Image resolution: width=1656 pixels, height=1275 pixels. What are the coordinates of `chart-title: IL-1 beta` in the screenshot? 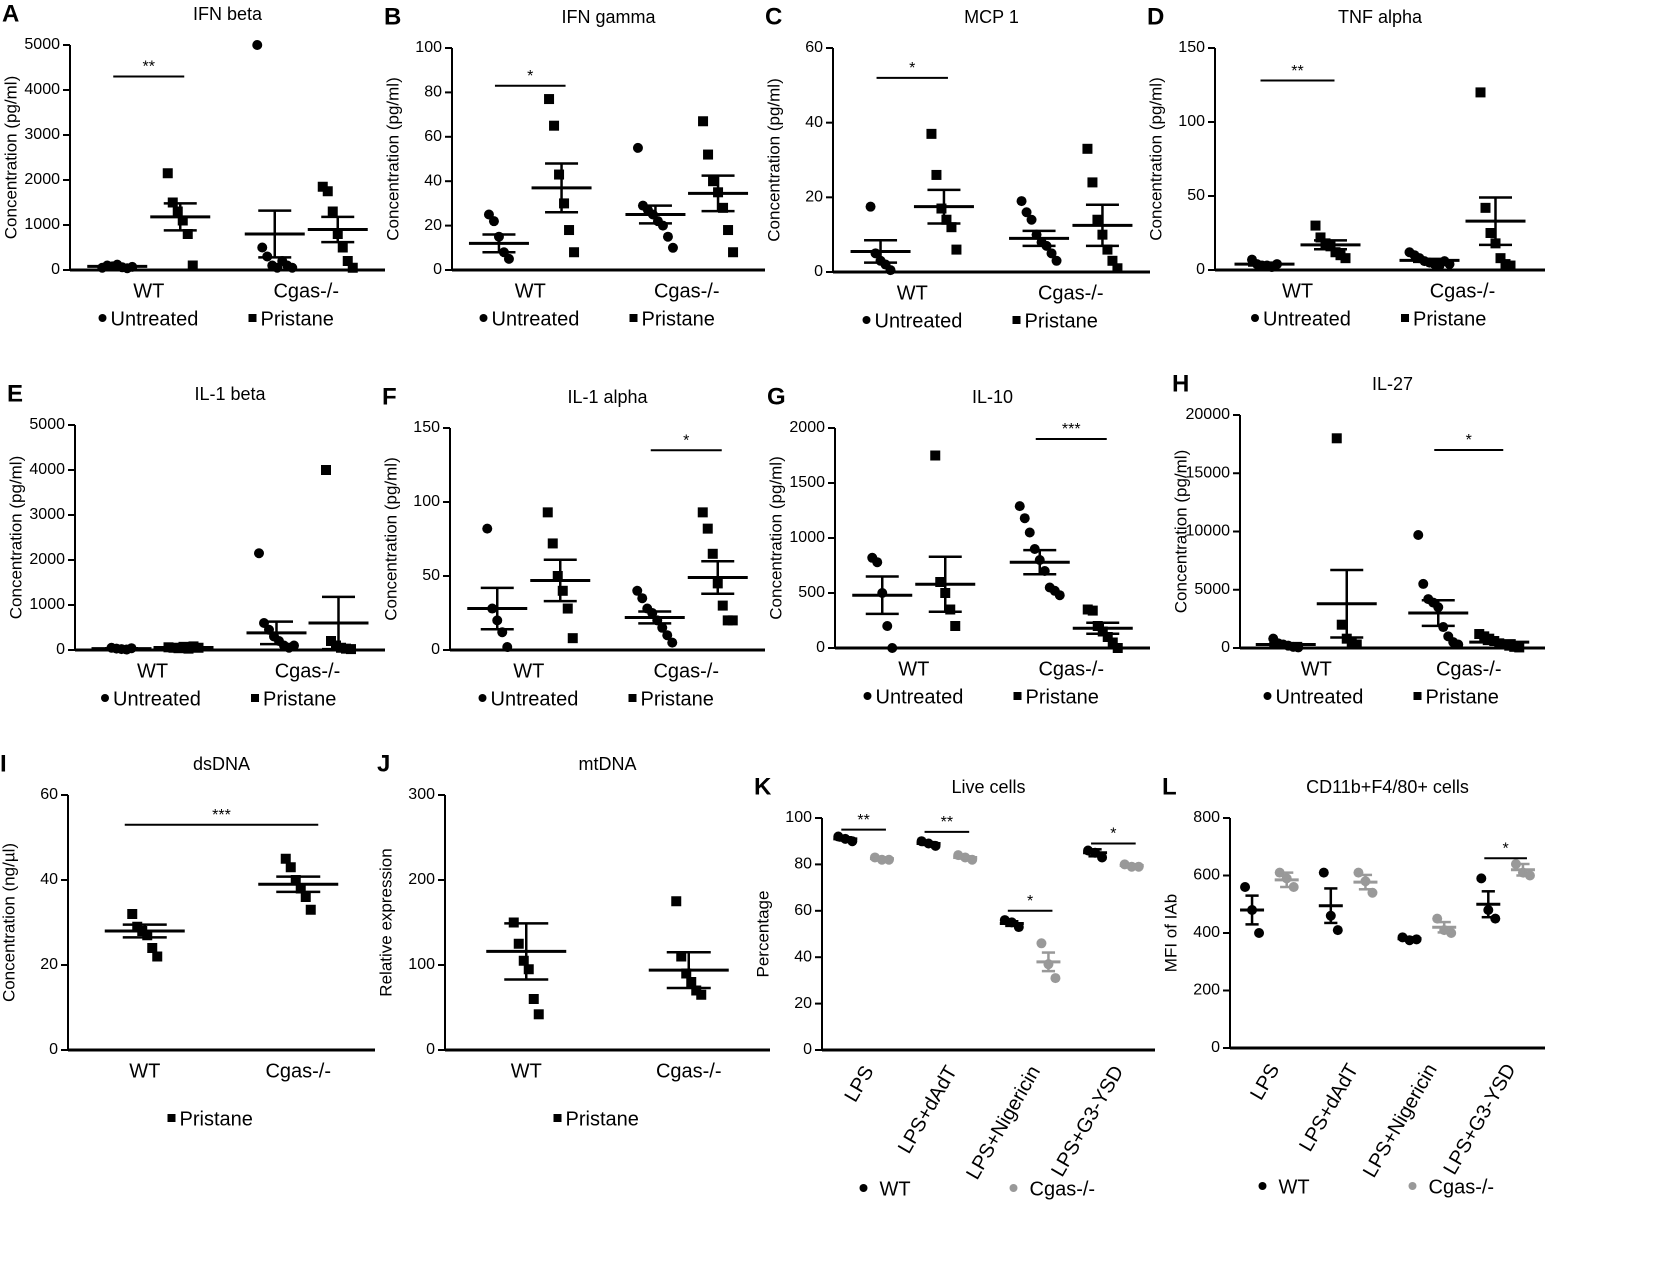 It's located at (230, 394).